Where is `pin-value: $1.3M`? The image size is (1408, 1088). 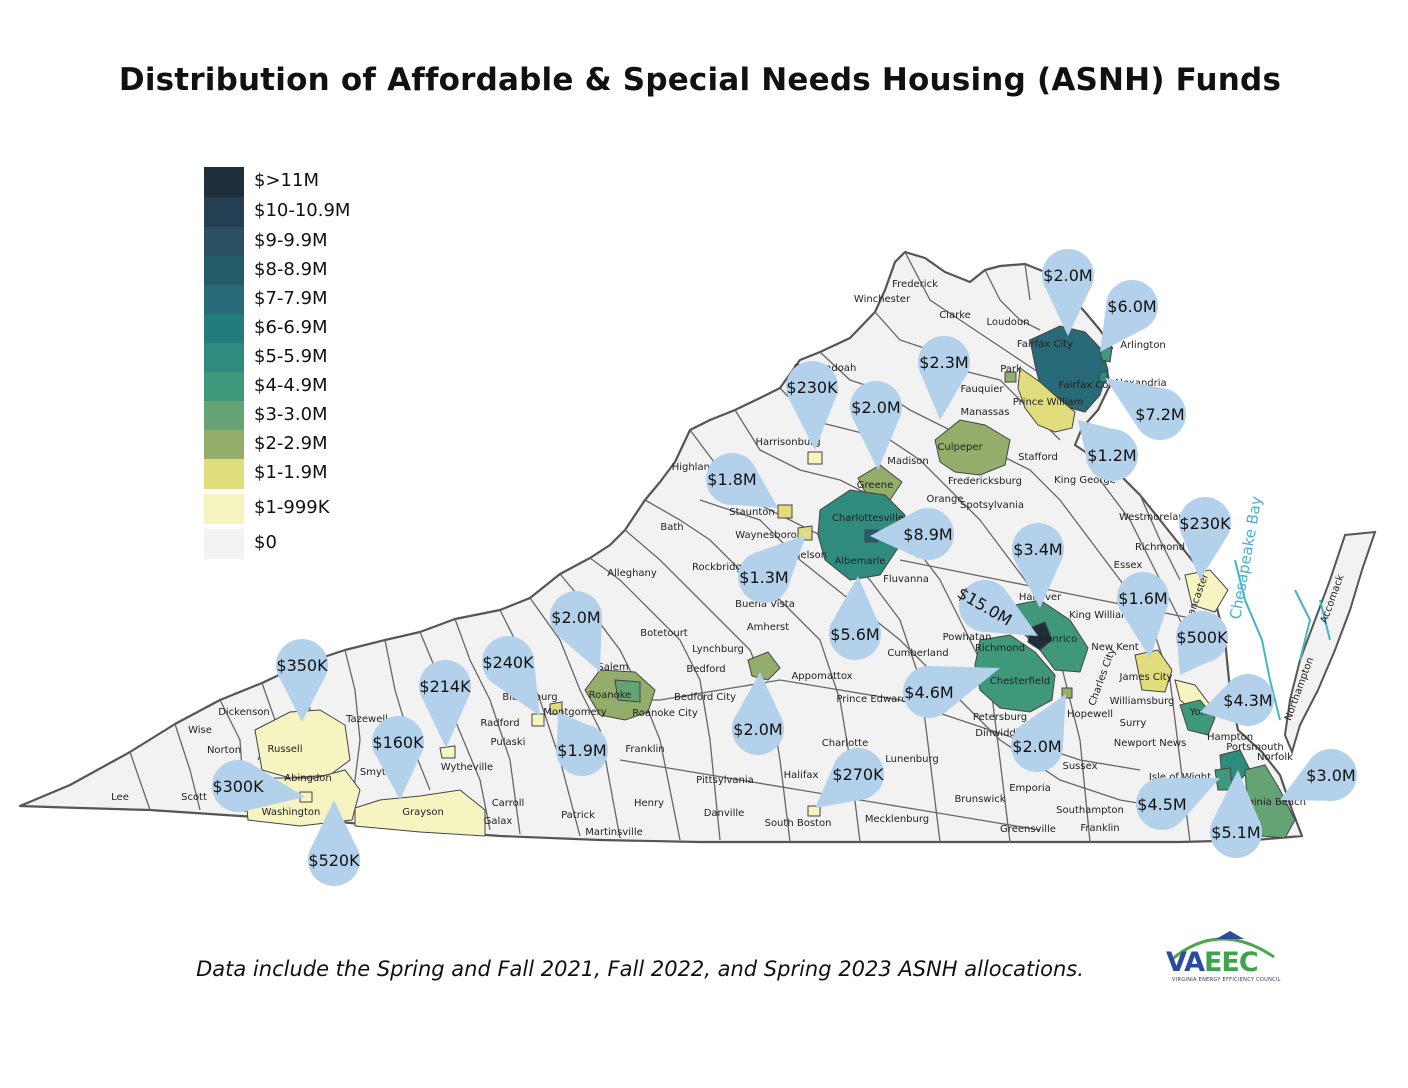 pin-value: $1.3M is located at coordinates (763, 577).